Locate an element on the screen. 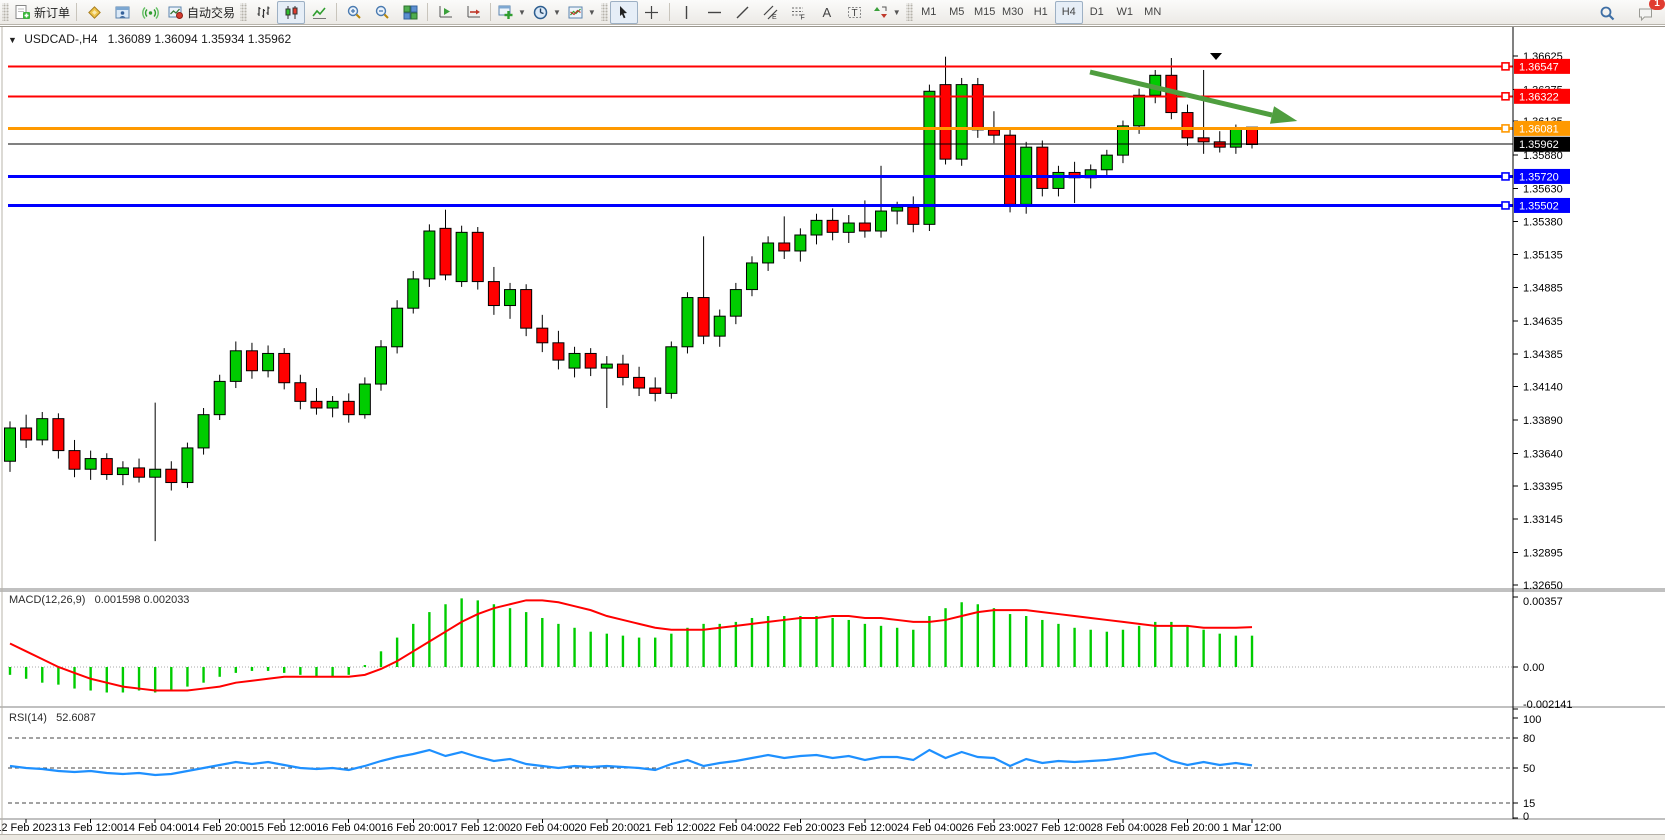  svg-text: 28 Feb 04:00 is located at coordinates (1123, 828).